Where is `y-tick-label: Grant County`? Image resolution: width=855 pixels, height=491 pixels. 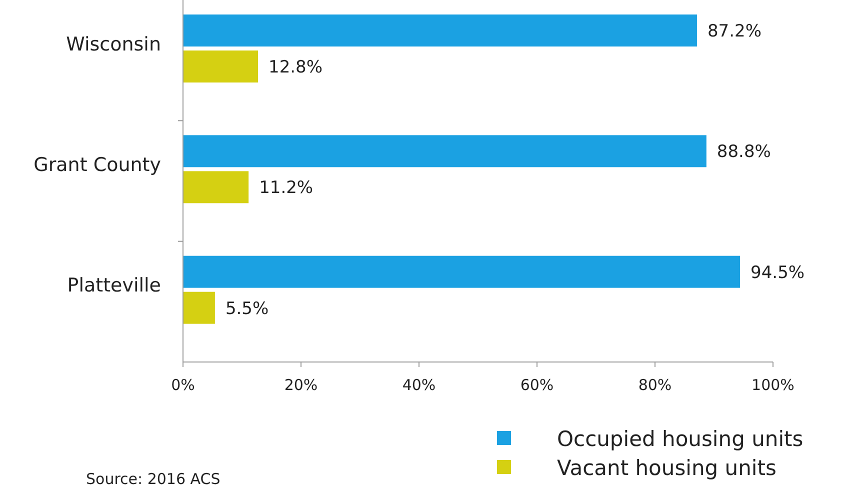
y-tick-label: Grant County is located at coordinates (97, 165).